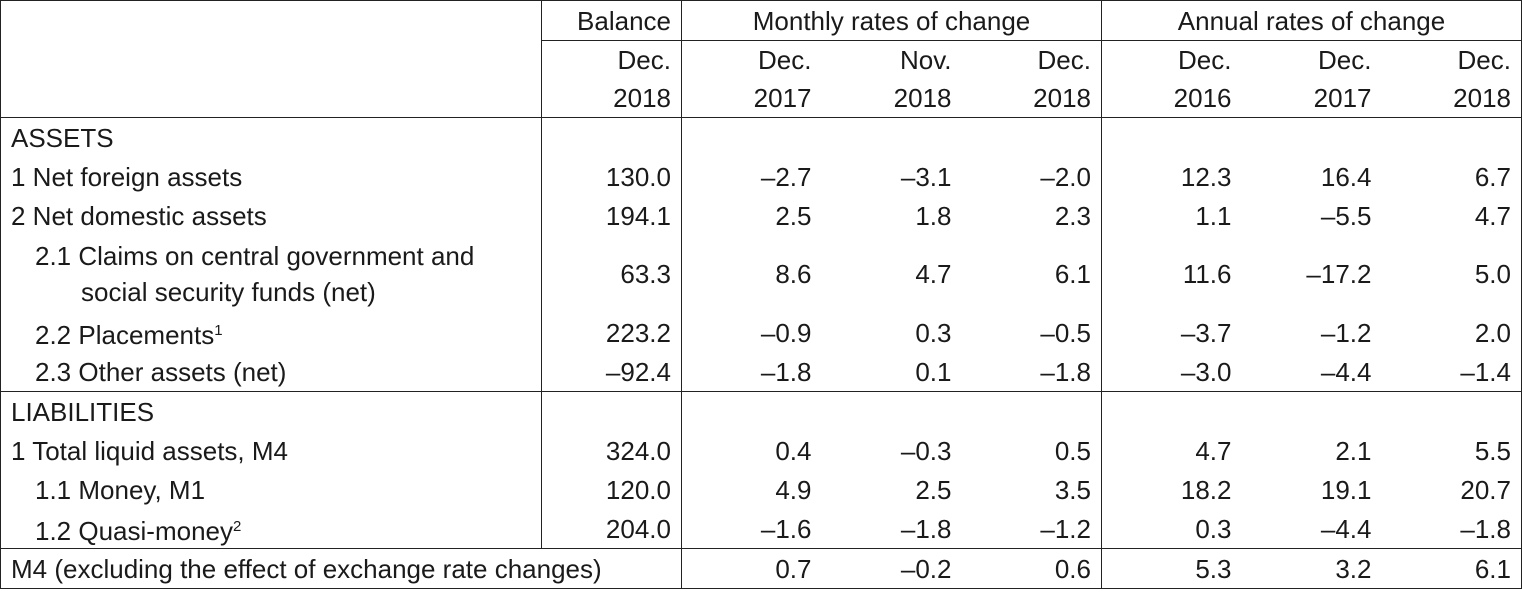 Image resolution: width=1522 pixels, height=598 pixels. Describe the element at coordinates (134, 530) in the screenshot. I see `row-label-text: 1.2 Quasi-money` at that location.